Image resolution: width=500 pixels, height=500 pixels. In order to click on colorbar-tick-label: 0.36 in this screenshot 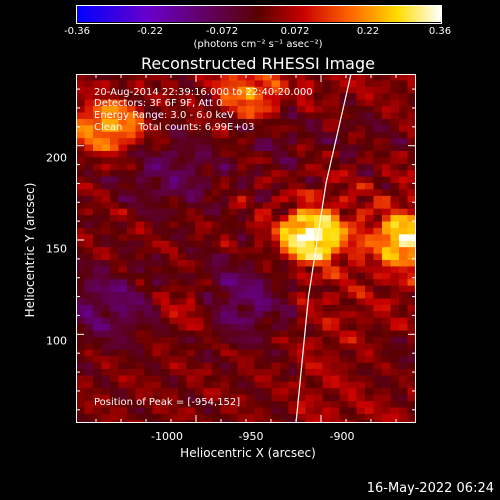, I will do `click(440, 31)`.